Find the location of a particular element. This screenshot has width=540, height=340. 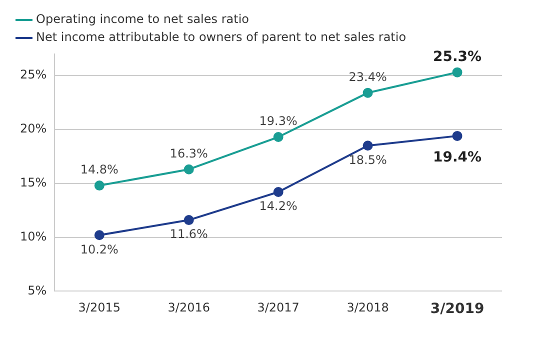

data-label: 16.3% is located at coordinates (189, 153).